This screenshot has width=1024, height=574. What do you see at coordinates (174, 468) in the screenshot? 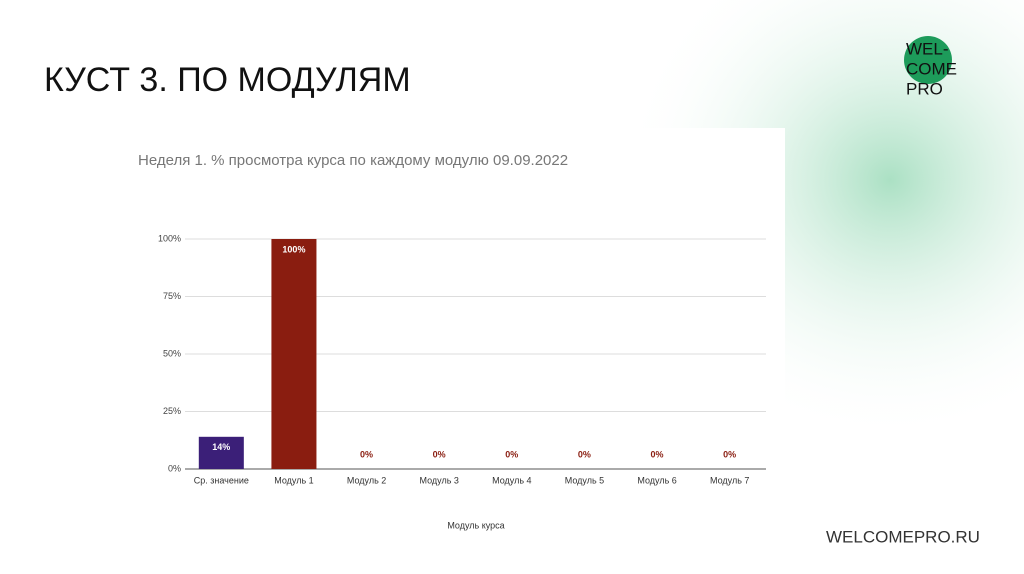
I see `y-tick-label: 0%` at bounding box center [174, 468].